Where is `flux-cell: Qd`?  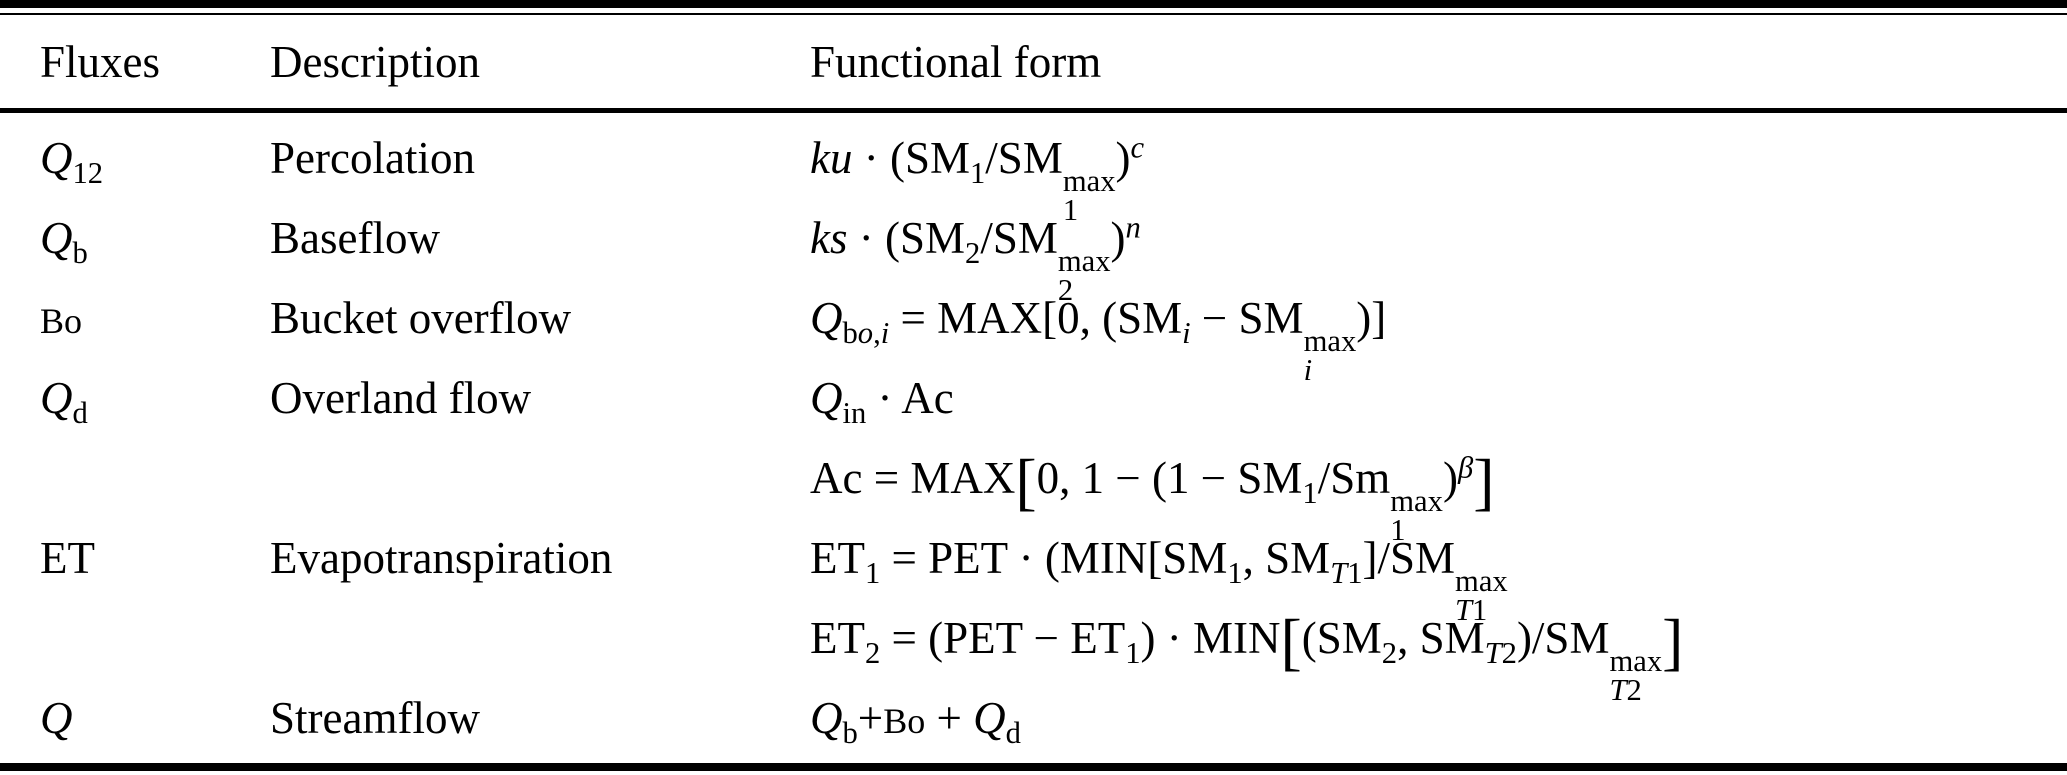 flux-cell: Qd is located at coordinates (64, 401).